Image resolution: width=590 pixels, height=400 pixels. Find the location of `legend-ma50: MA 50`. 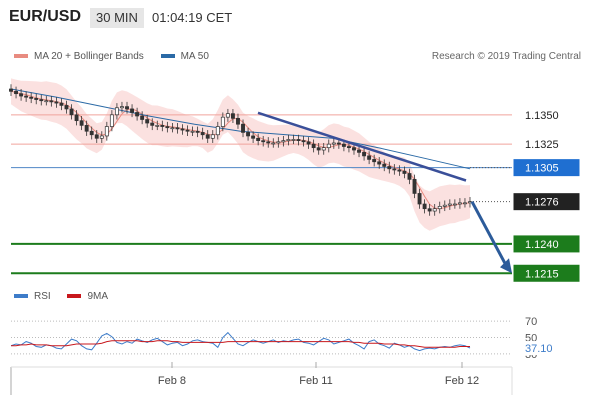

legend-ma50: MA 50 is located at coordinates (184, 56).